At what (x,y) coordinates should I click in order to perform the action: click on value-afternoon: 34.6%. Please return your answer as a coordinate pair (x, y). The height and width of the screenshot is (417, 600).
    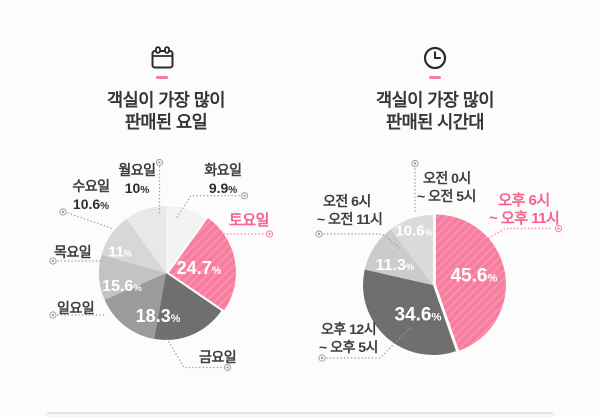
    Looking at the image, I should click on (418, 315).